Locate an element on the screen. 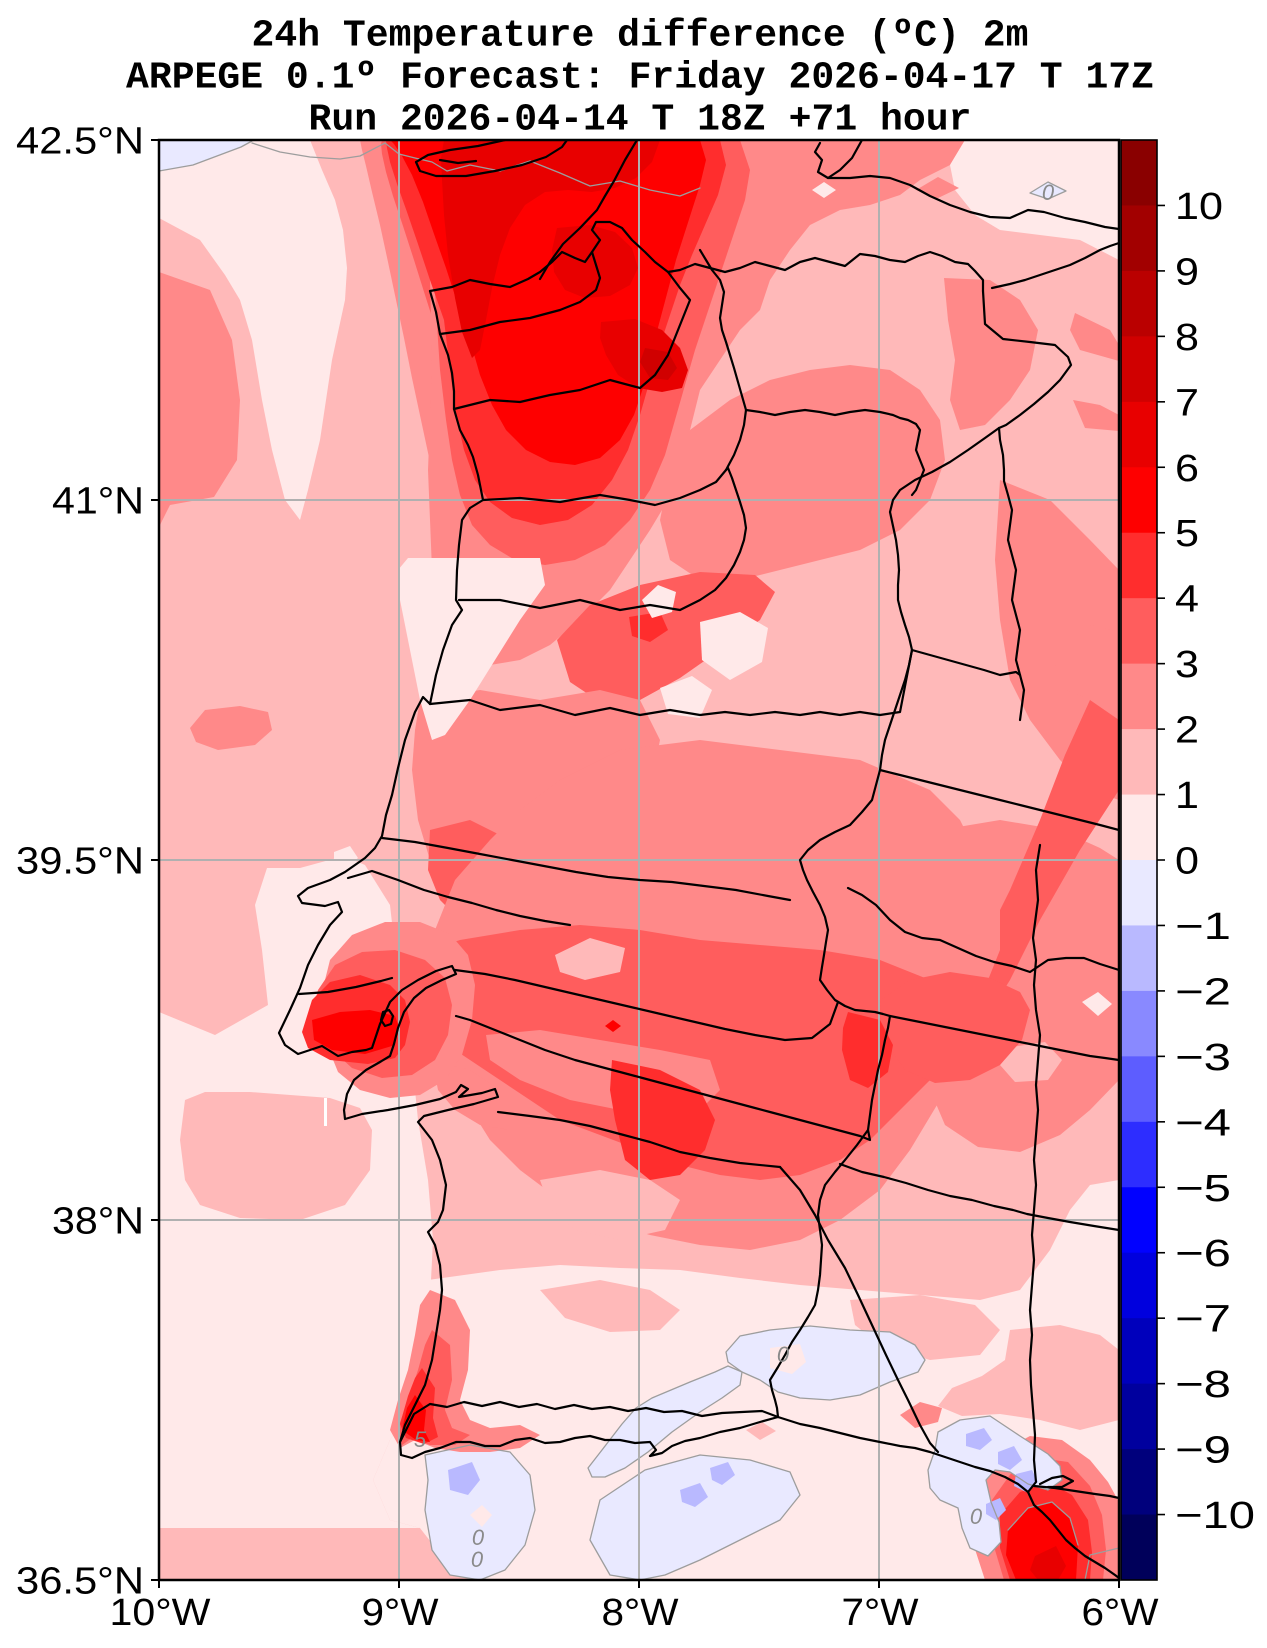 This screenshot has width=1267, height=1648. svg-text: 38°N is located at coordinates (98, 1222).